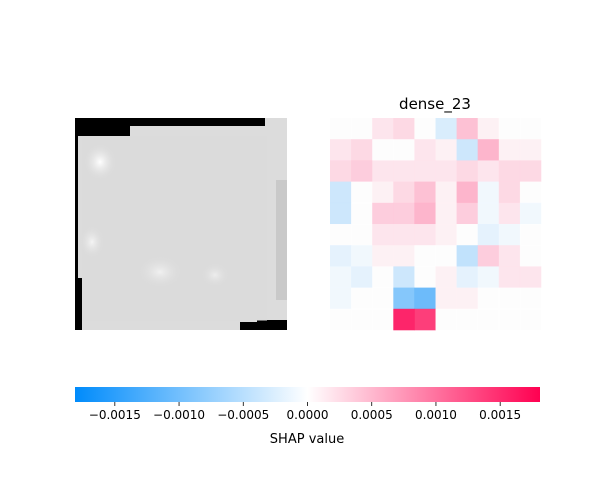  What do you see at coordinates (181, 224) in the screenshot?
I see `input-image-panel` at bounding box center [181, 224].